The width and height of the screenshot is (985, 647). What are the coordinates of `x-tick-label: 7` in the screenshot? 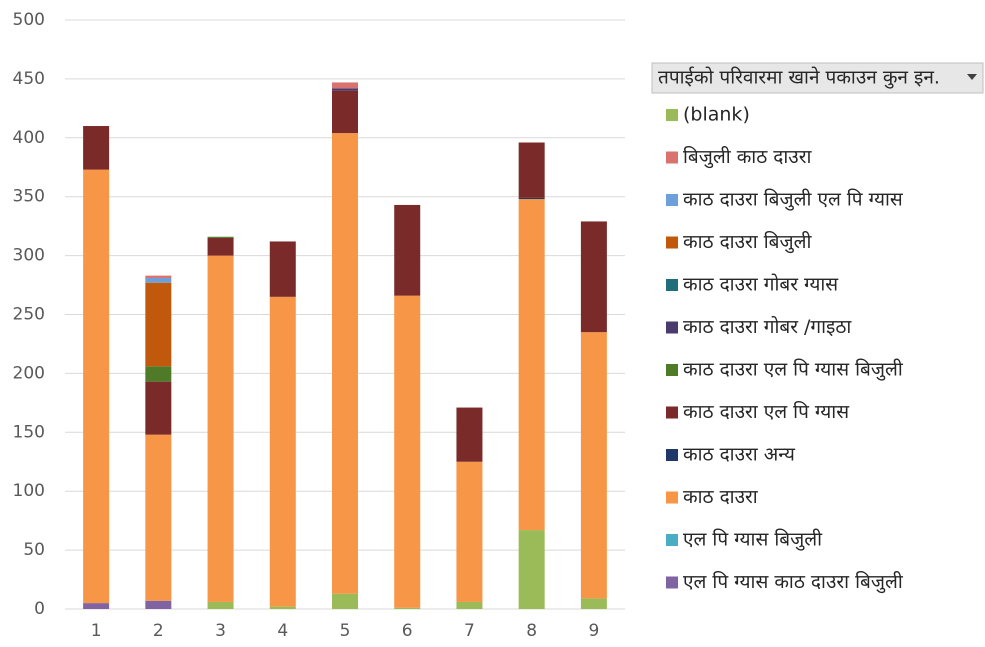 It's located at (469, 631).